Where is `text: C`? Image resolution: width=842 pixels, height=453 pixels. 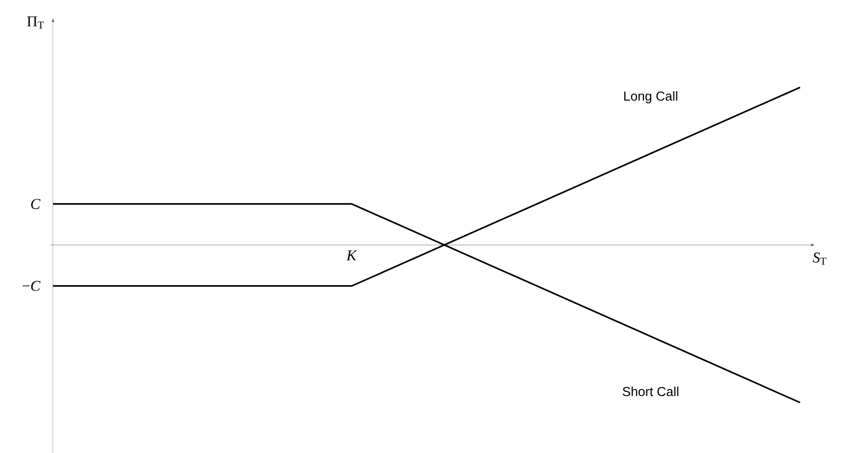 text: C is located at coordinates (35, 204).